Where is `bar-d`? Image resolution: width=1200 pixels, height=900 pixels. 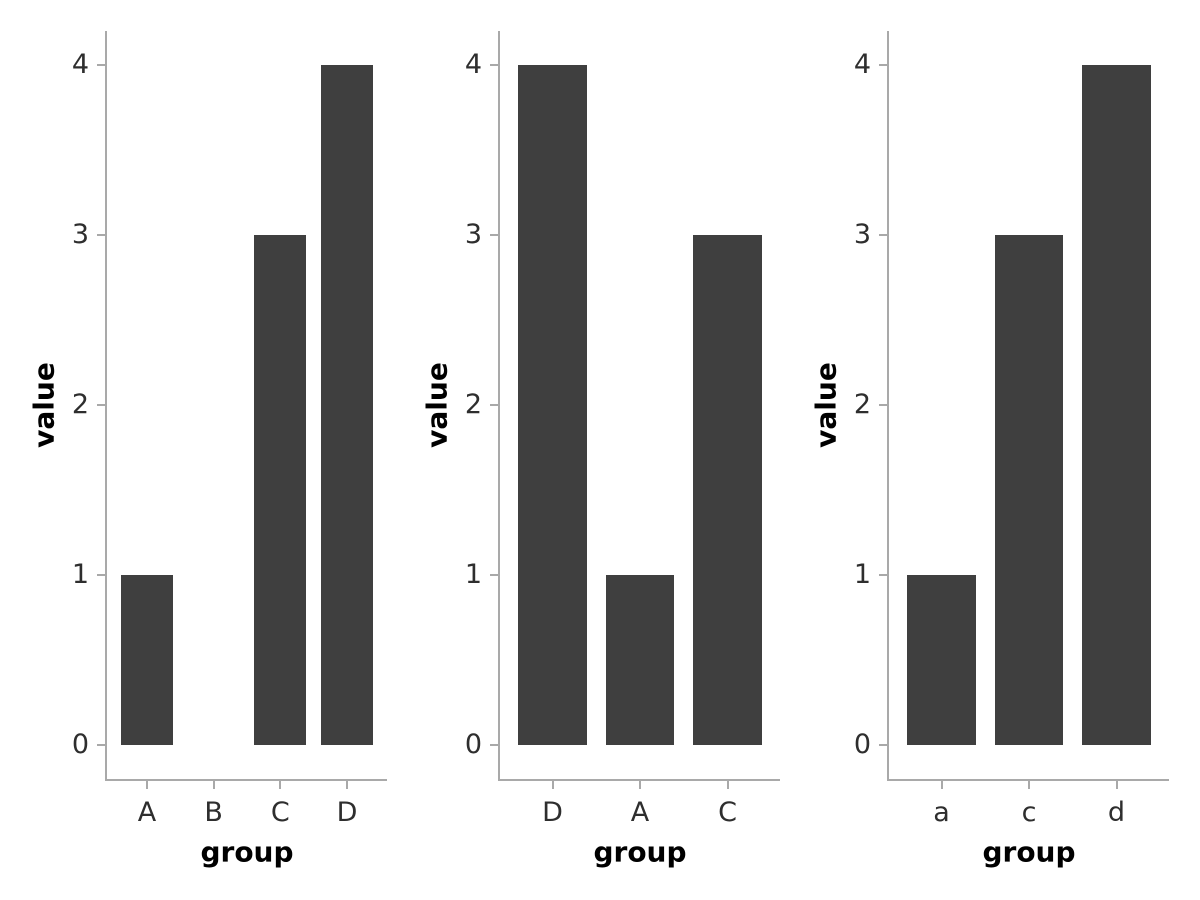 bar-d is located at coordinates (1116, 405).